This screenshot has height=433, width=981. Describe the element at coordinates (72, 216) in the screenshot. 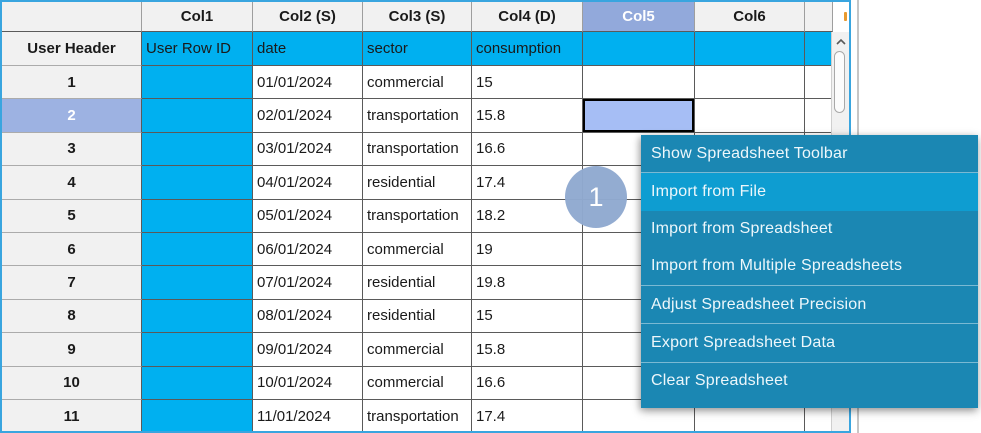

I see `row-header: 5` at that location.